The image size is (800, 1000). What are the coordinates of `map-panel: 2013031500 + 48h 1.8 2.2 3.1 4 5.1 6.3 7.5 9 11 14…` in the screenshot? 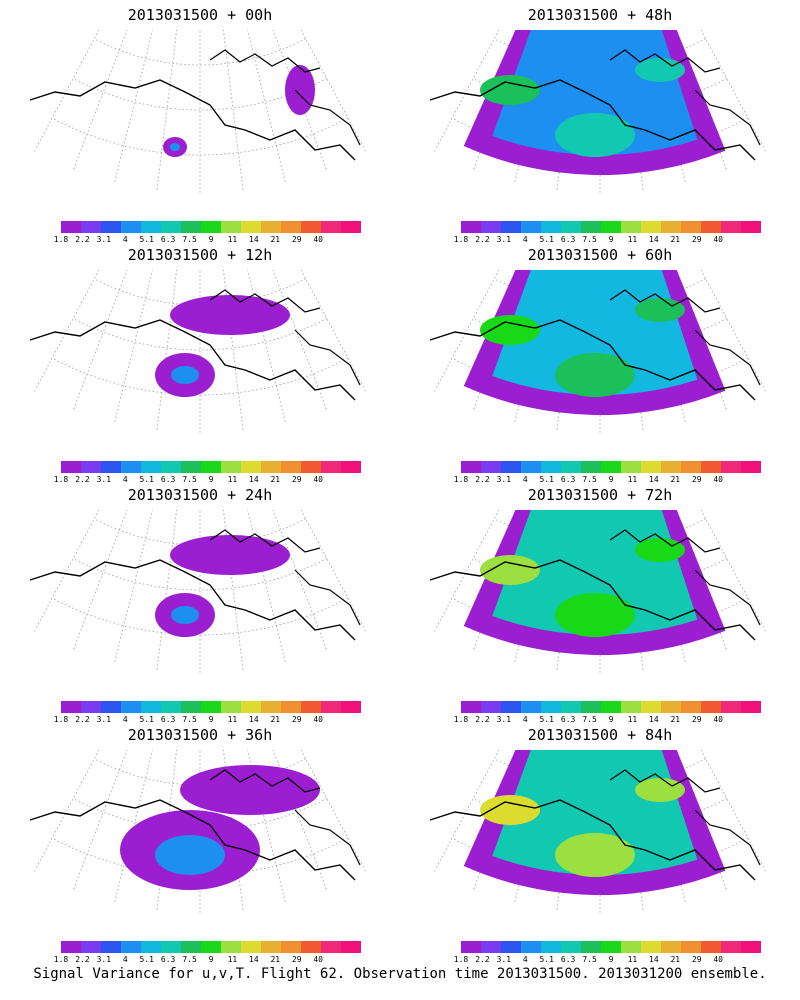 It's located at (600, 122).